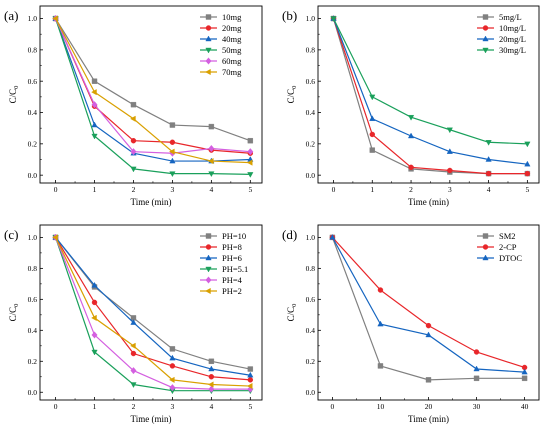  I want to click on legend-label: 5mg/L, so click(510, 17).